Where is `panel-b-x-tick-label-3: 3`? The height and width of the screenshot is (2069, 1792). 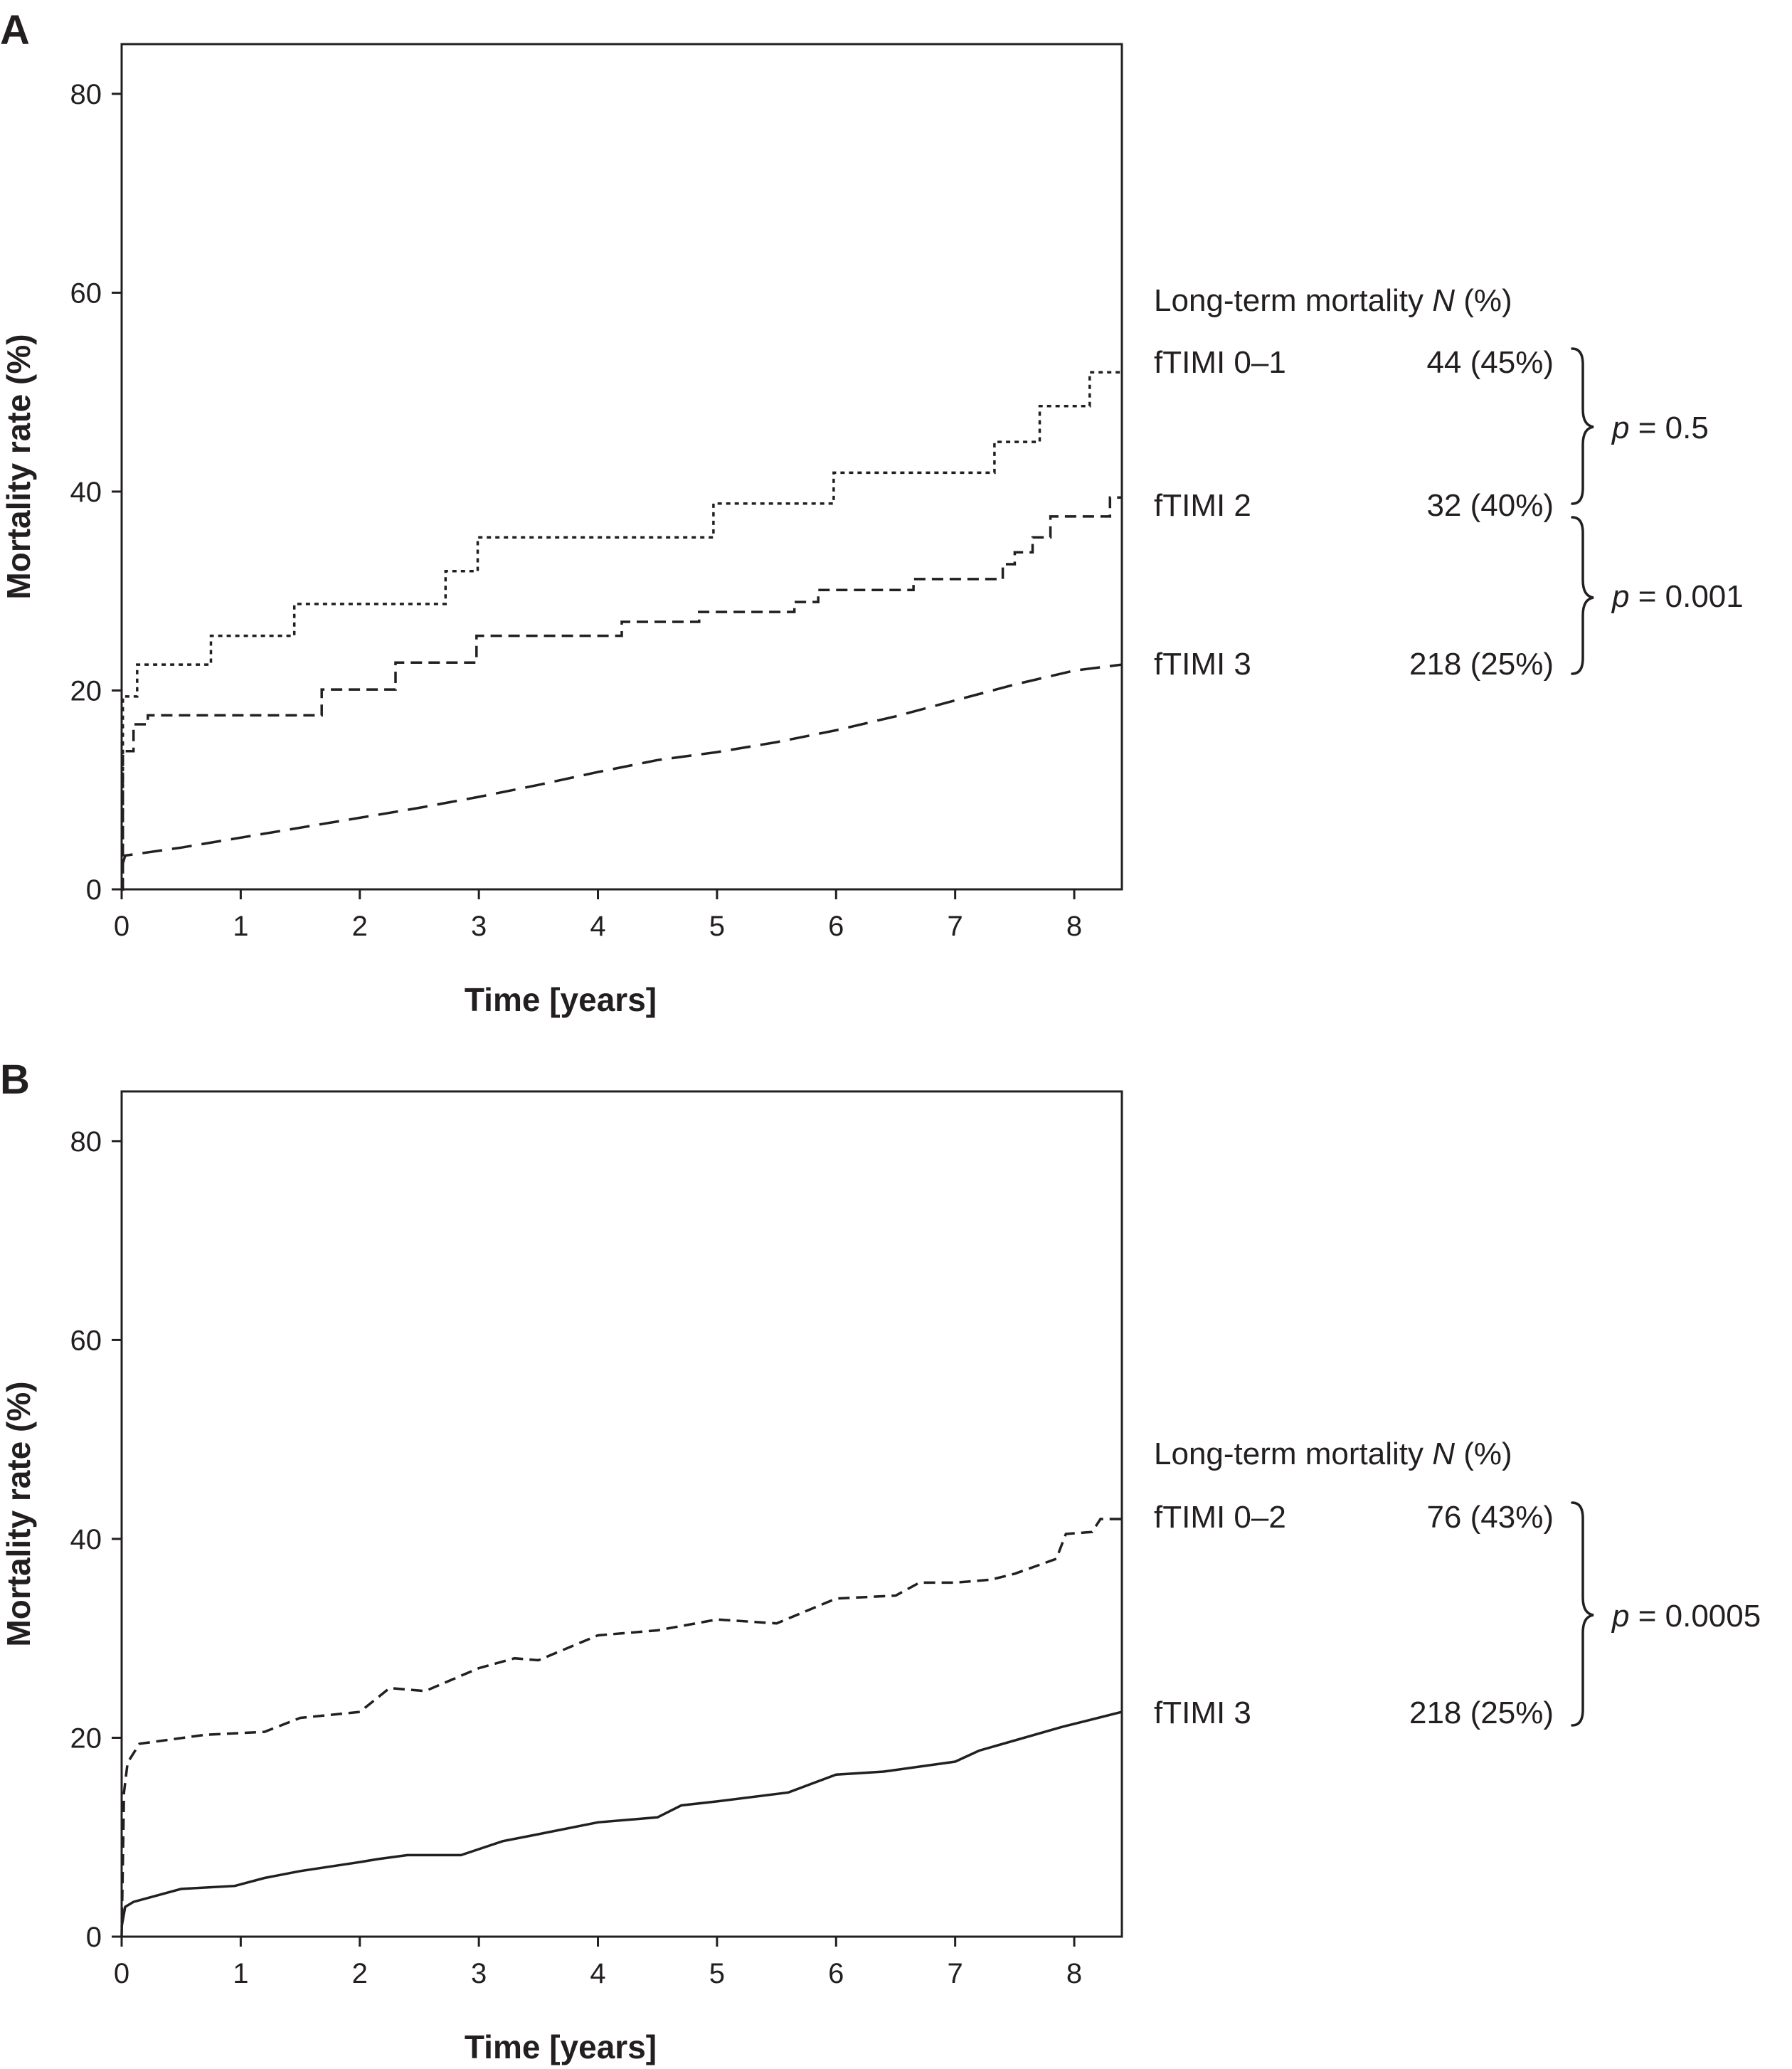 panel-b-x-tick-label-3: 3 is located at coordinates (479, 1974).